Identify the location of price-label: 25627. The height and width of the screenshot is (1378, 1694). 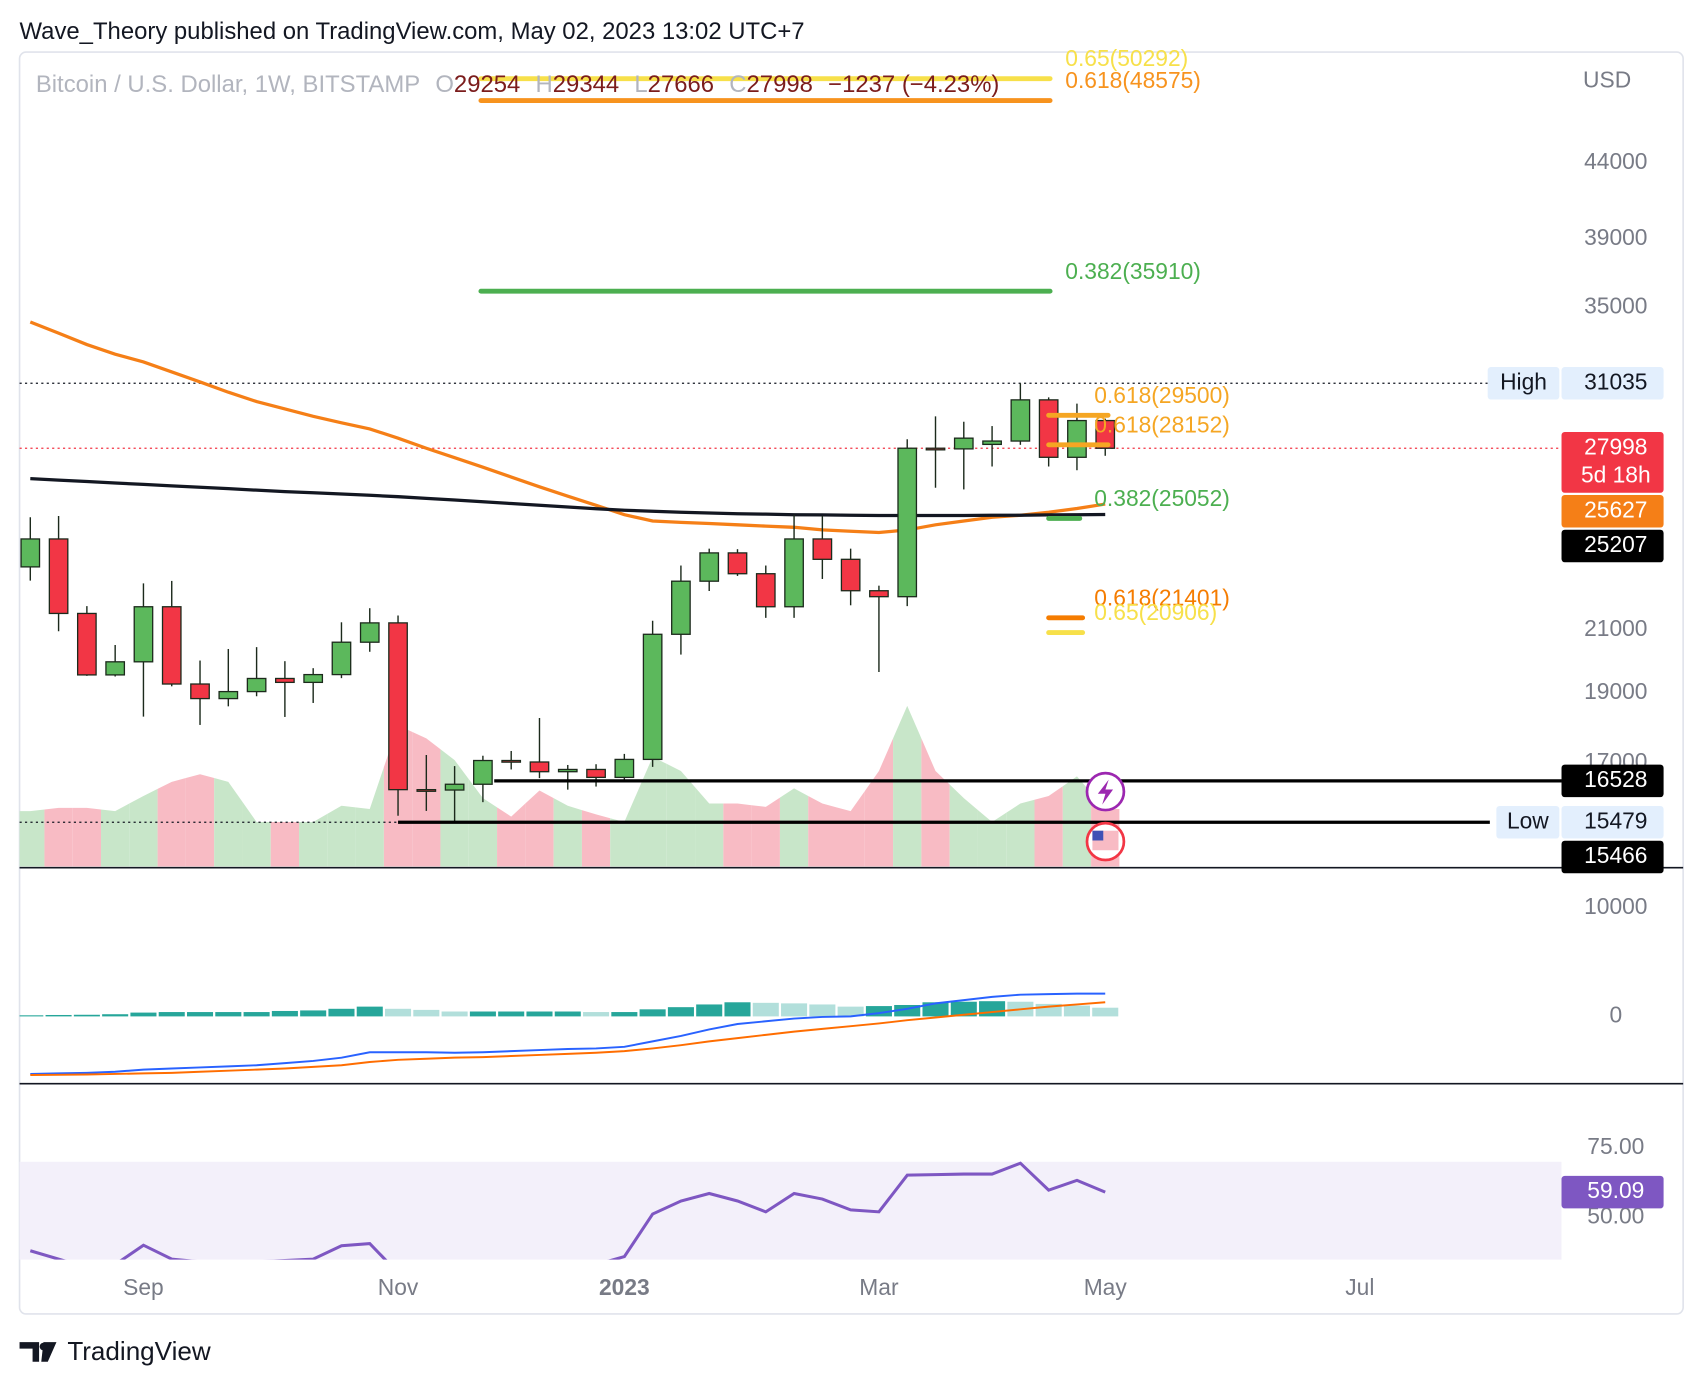
(1615, 509).